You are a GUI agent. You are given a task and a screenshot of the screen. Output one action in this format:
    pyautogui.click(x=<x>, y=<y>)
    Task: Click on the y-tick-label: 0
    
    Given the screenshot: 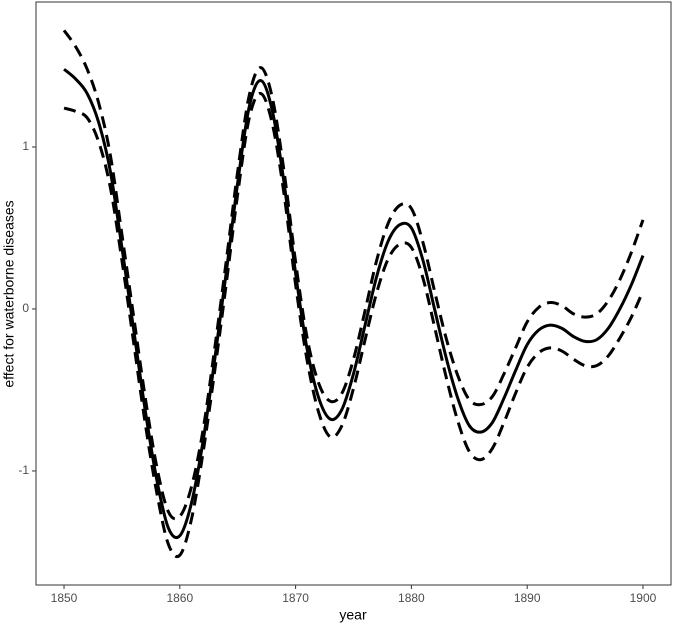 What is the action you would take?
    pyautogui.click(x=25, y=308)
    